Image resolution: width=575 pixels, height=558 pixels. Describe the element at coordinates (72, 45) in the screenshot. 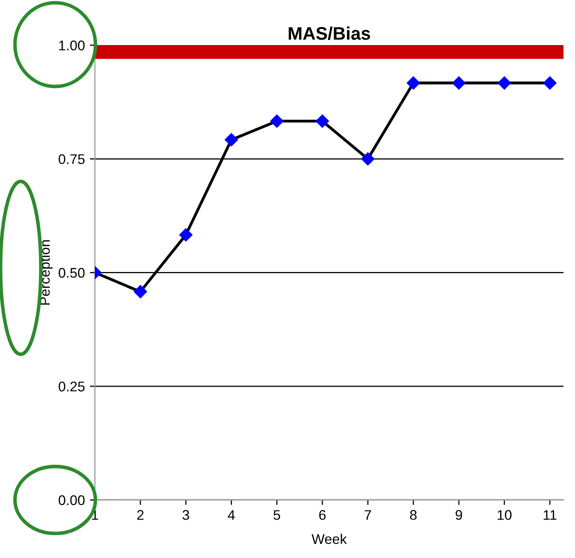

I see `y-tick-label: 1.00` at that location.